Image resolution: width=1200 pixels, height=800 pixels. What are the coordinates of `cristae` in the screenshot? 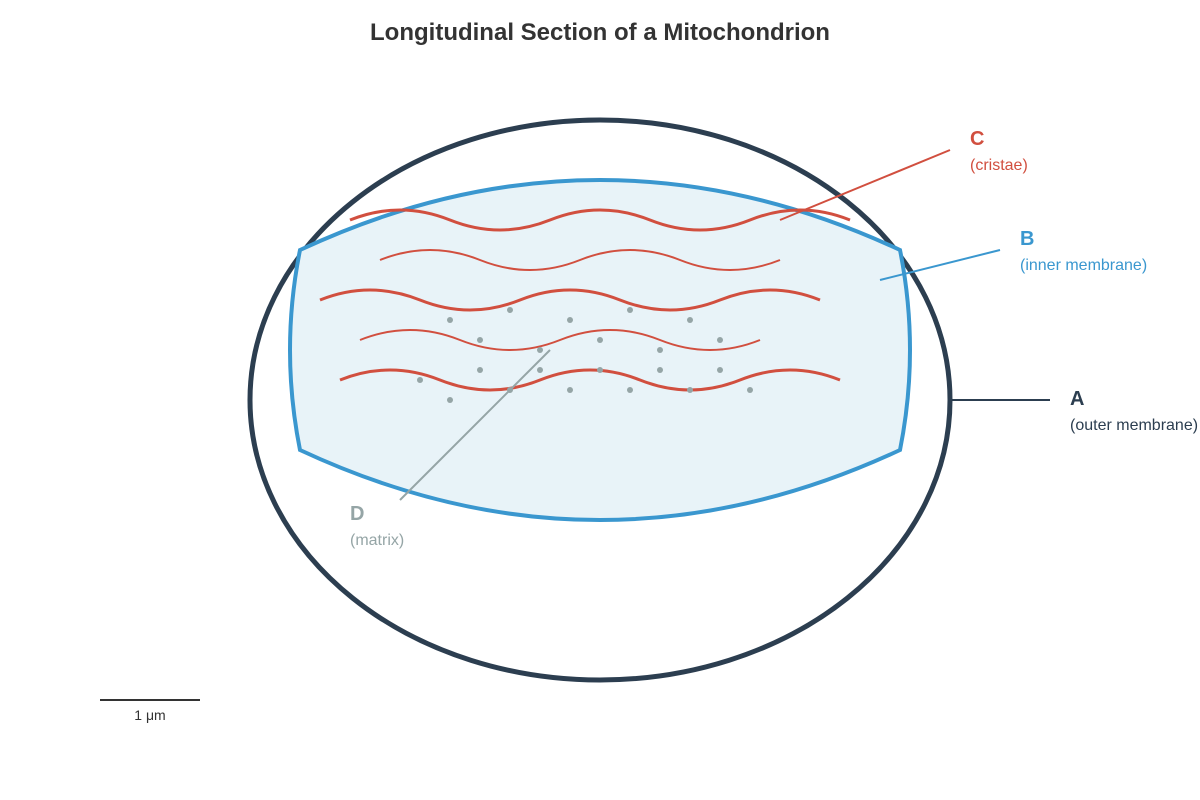 It's located at (585, 300).